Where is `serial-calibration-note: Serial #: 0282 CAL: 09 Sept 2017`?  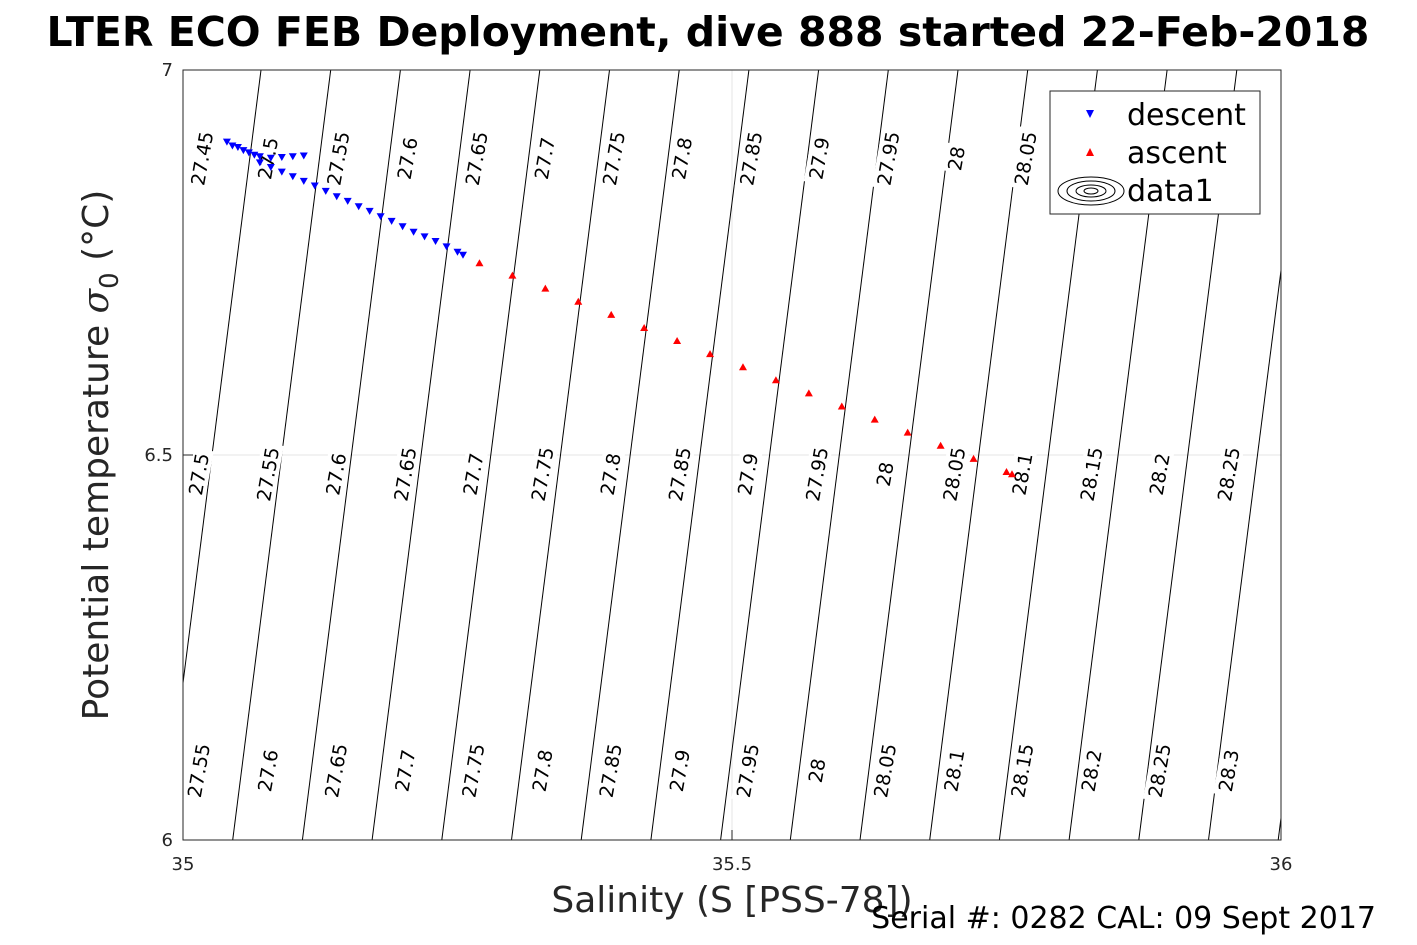
serial-calibration-note: Serial #: 0282 CAL: 09 Sept 2017 is located at coordinates (1123, 918).